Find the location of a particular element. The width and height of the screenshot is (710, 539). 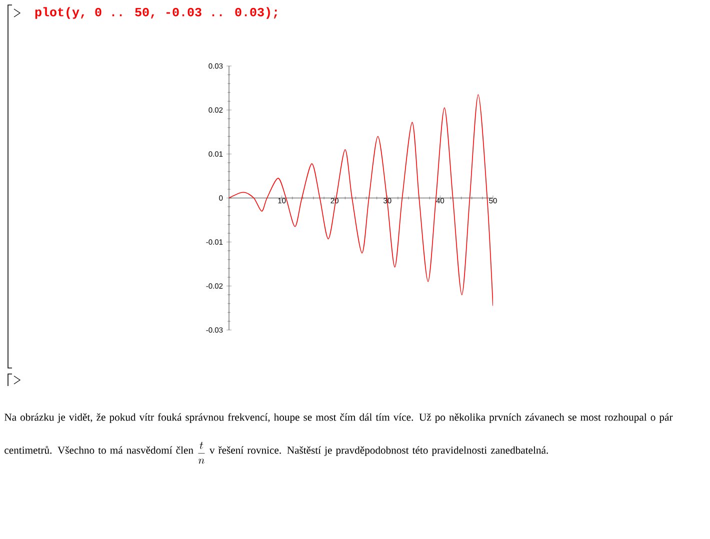

chart-title: plot(y, 0 .. 50, -0.03 .. 0.03); is located at coordinates (156, 13).